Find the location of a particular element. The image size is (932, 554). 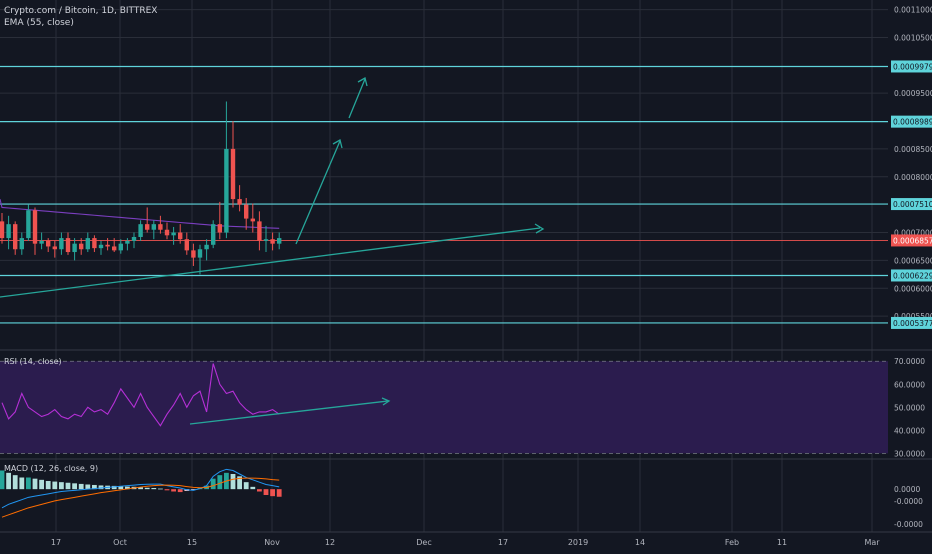

level-label: 0.00089894 is located at coordinates (912, 122).